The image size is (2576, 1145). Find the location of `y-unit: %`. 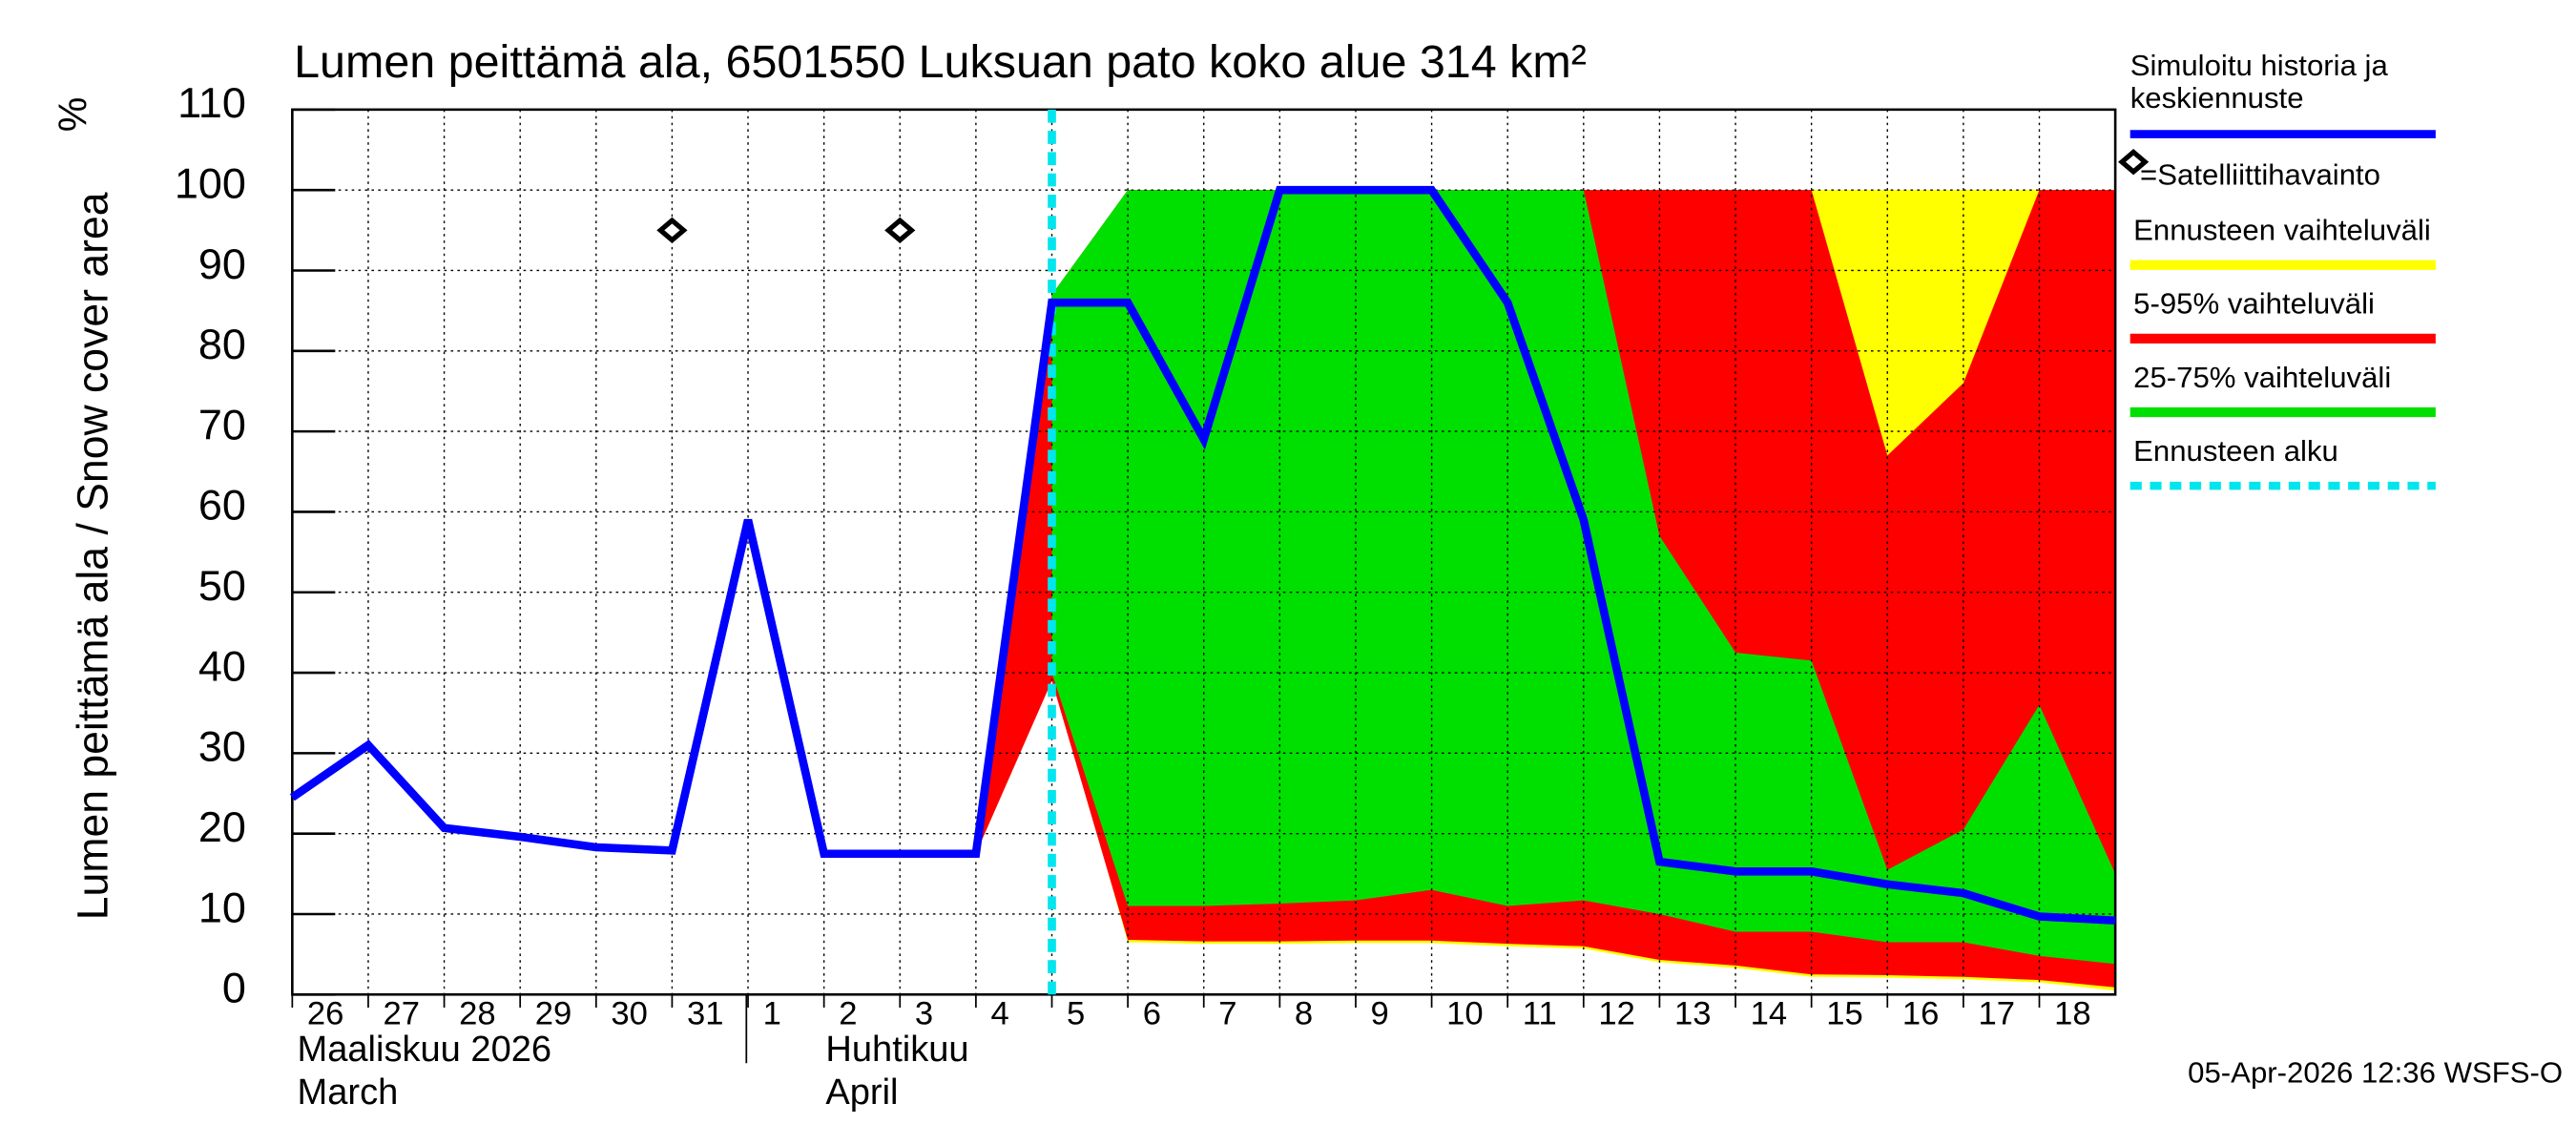

y-unit: % is located at coordinates (72, 115).